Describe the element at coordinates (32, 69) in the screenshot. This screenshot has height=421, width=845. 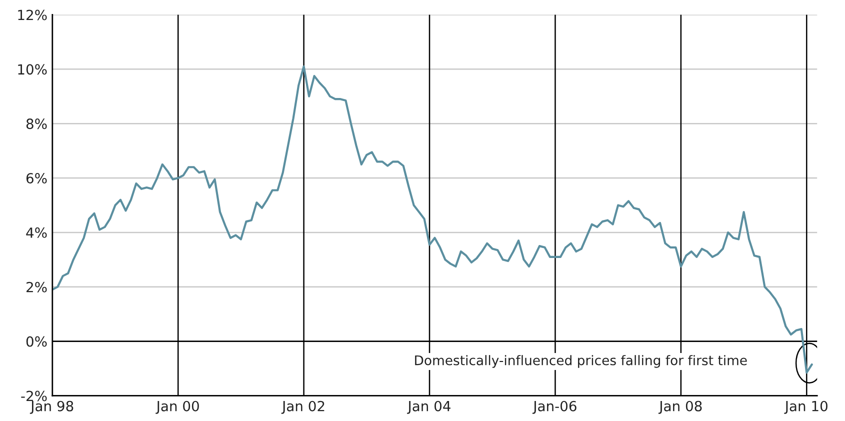
I see `y-tick-label: 10%` at that location.